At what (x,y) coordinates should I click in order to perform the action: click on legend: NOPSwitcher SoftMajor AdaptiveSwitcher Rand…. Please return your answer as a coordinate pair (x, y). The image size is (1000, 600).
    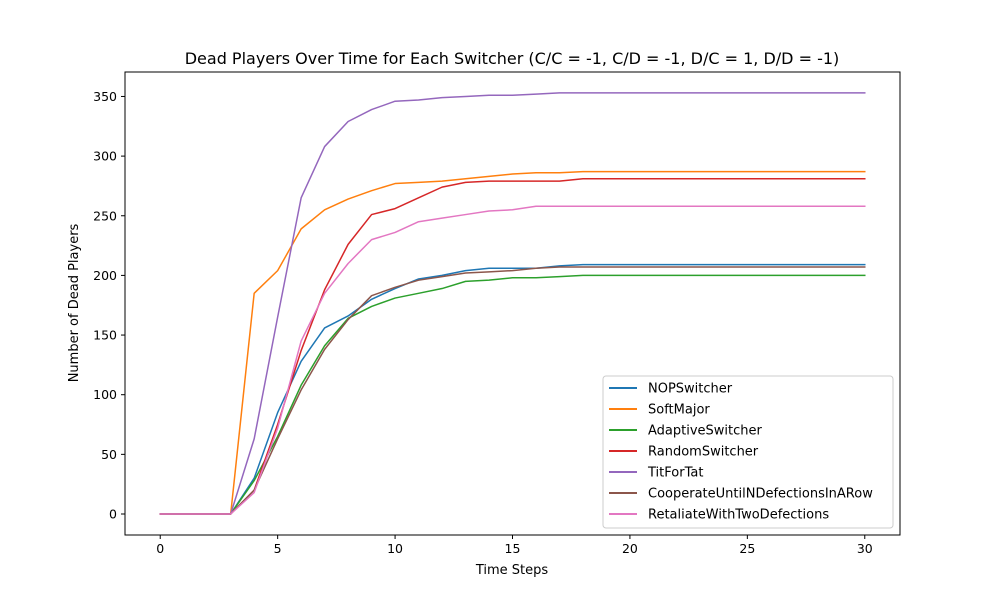
    Looking at the image, I should click on (748, 452).